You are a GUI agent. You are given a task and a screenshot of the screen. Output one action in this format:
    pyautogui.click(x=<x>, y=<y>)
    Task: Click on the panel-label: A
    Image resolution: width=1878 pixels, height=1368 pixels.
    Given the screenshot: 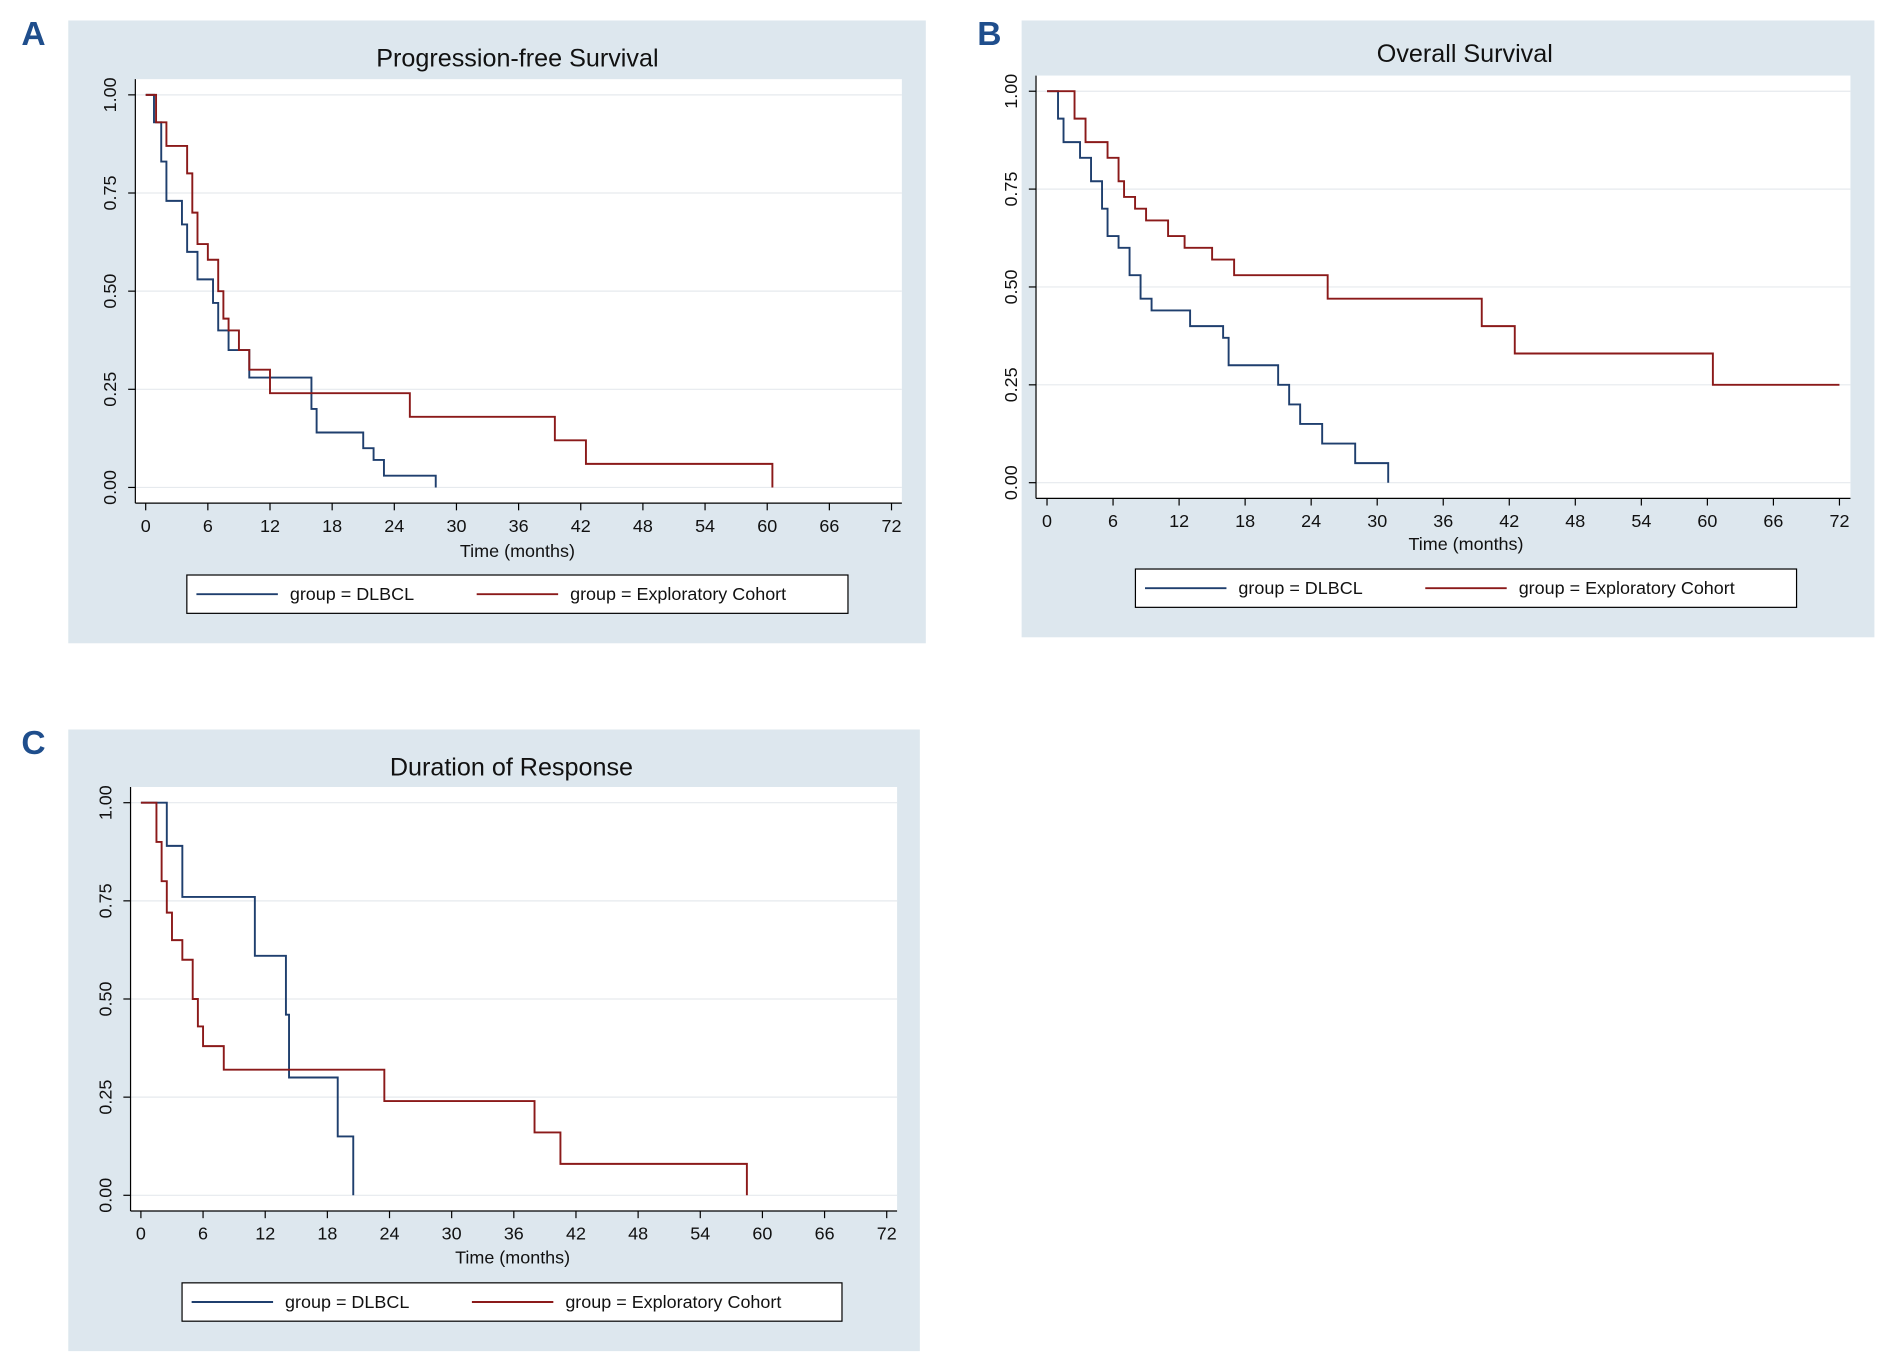 What is the action you would take?
    pyautogui.click(x=33, y=34)
    